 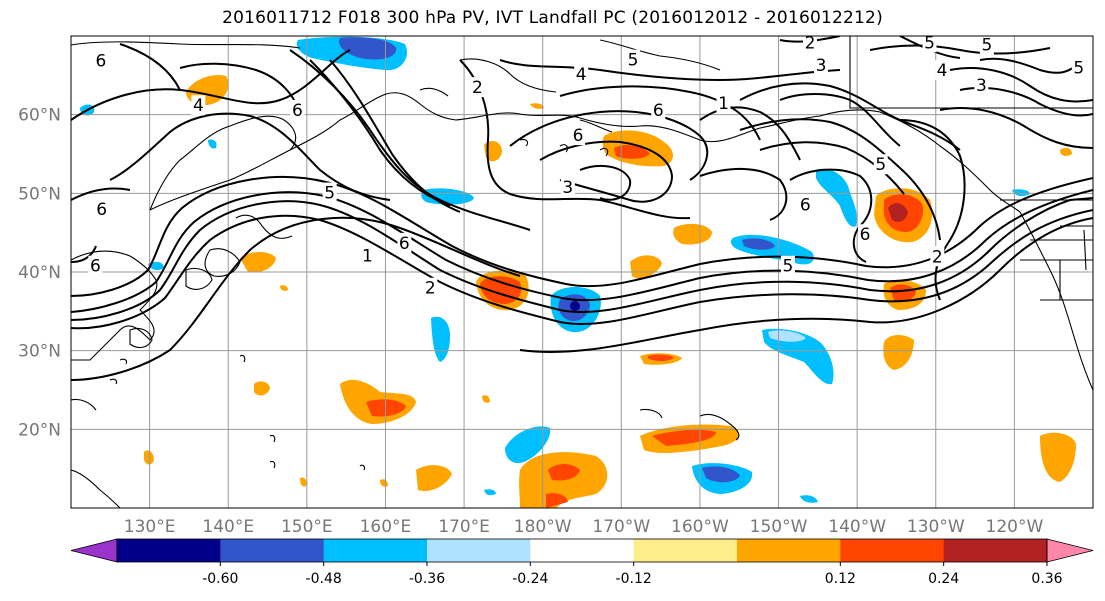 I want to click on lon-label: 130°W, so click(x=936, y=527).